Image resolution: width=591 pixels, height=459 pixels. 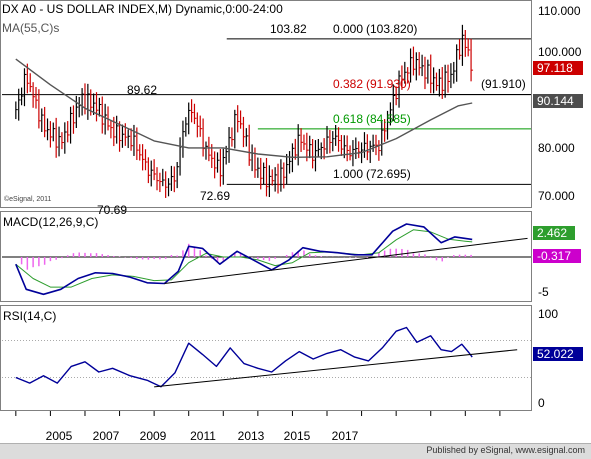 I want to click on macd-signal-line, so click(x=244, y=258).